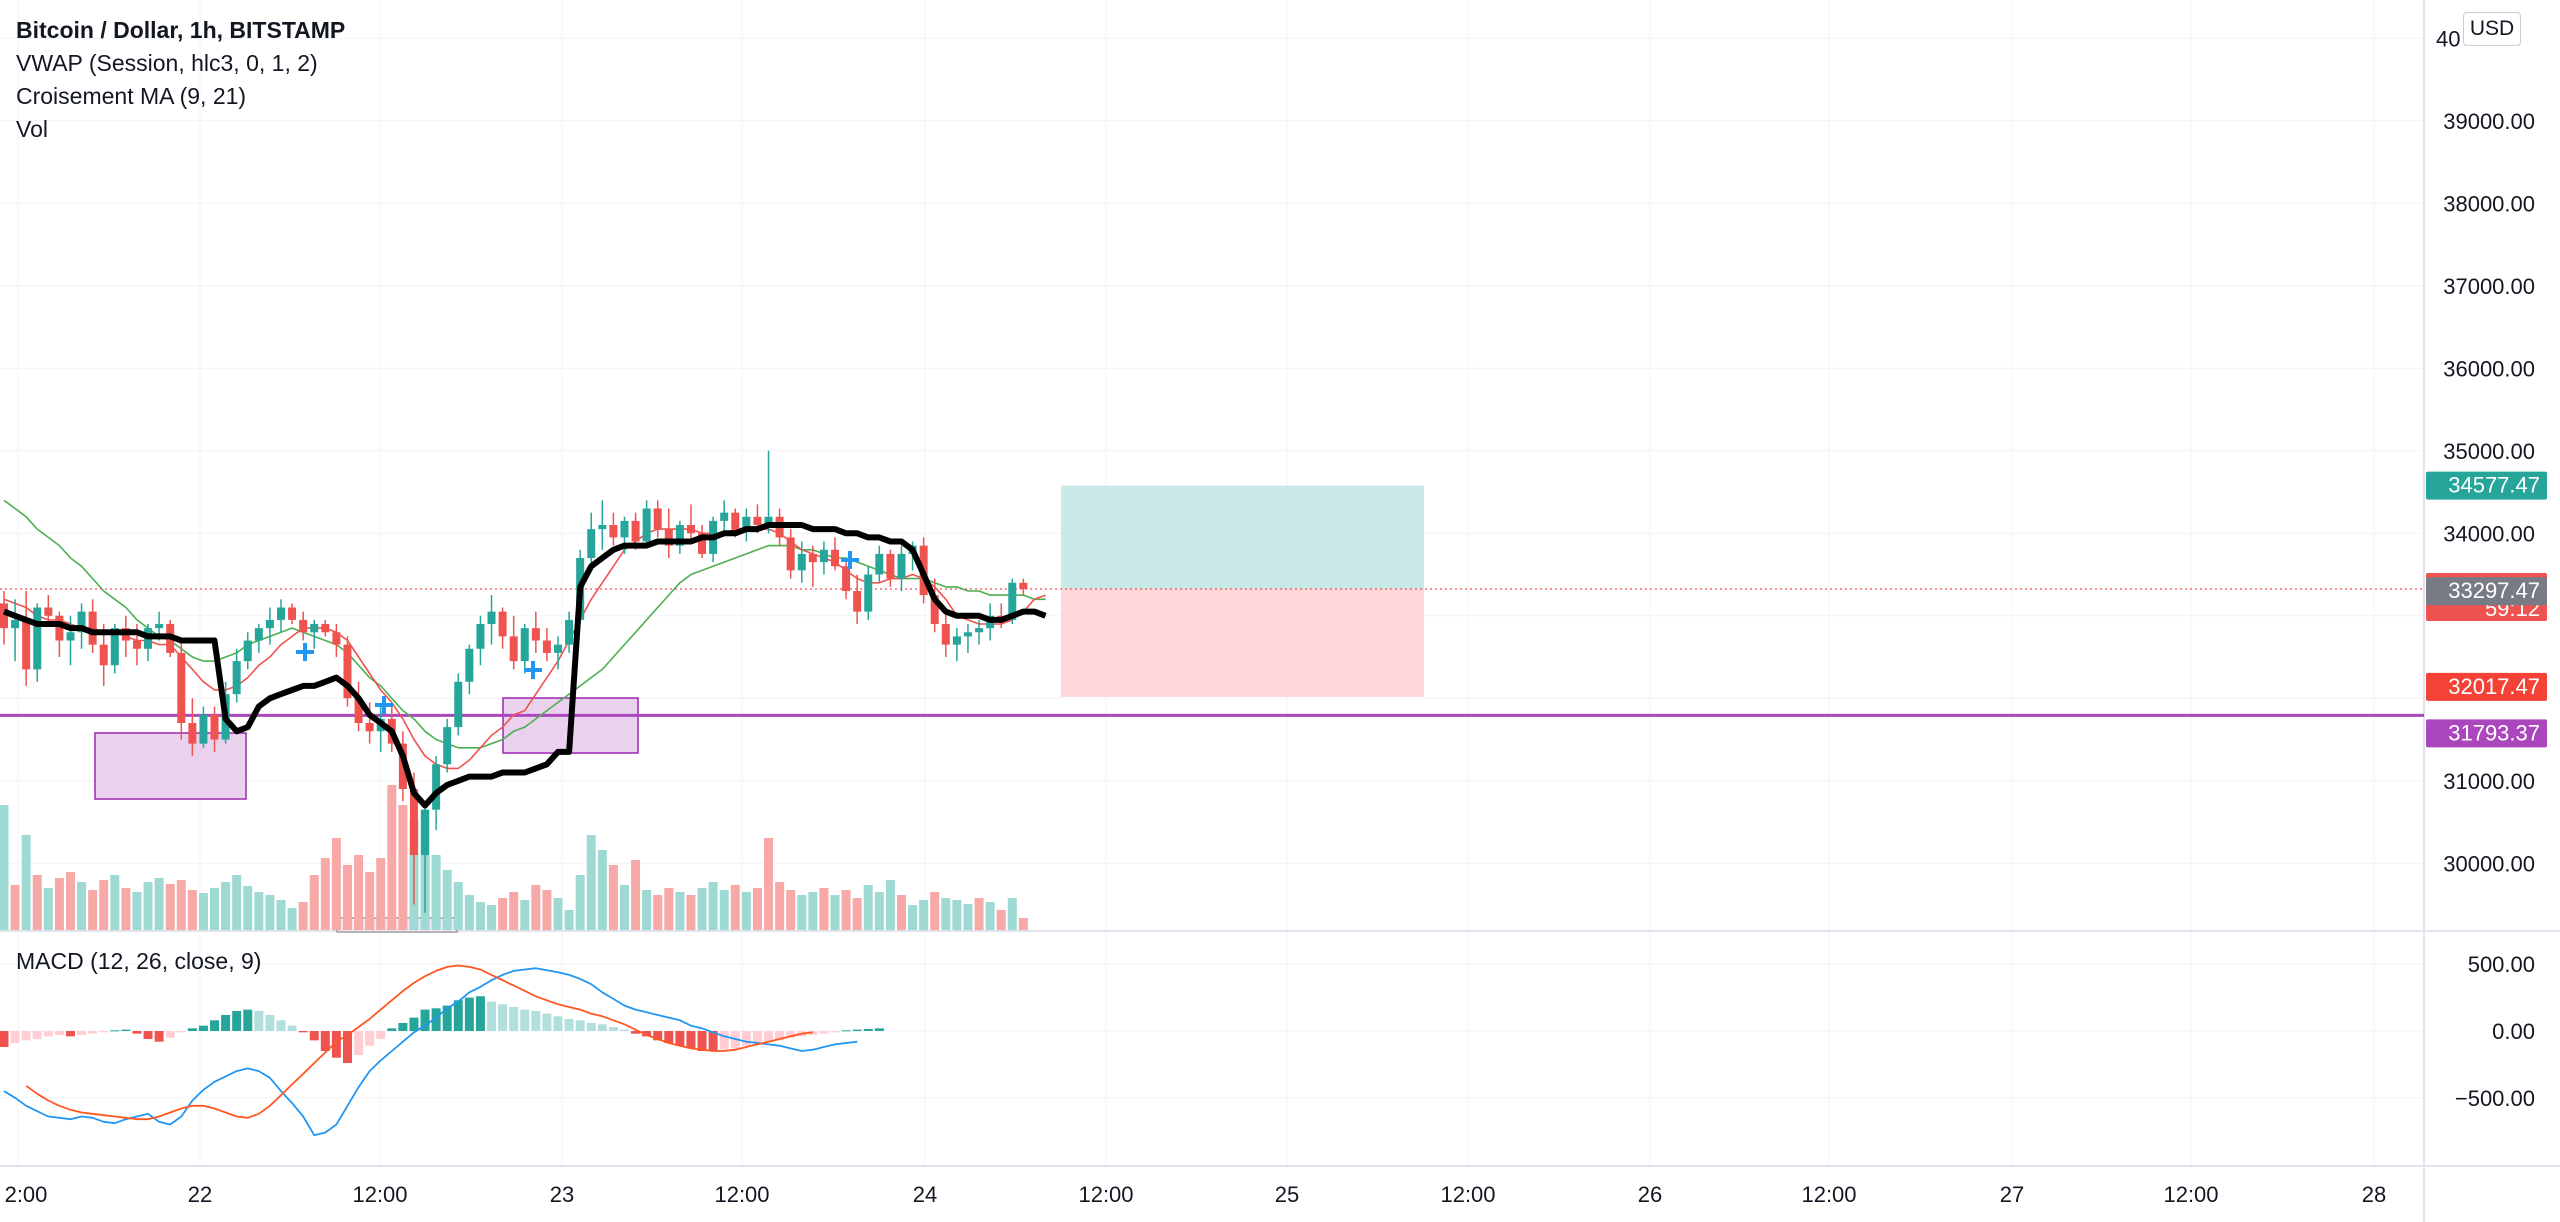 This screenshot has width=2560, height=1222. What do you see at coordinates (2012, 1194) in the screenshot?
I see `time-tick-label: 27` at bounding box center [2012, 1194].